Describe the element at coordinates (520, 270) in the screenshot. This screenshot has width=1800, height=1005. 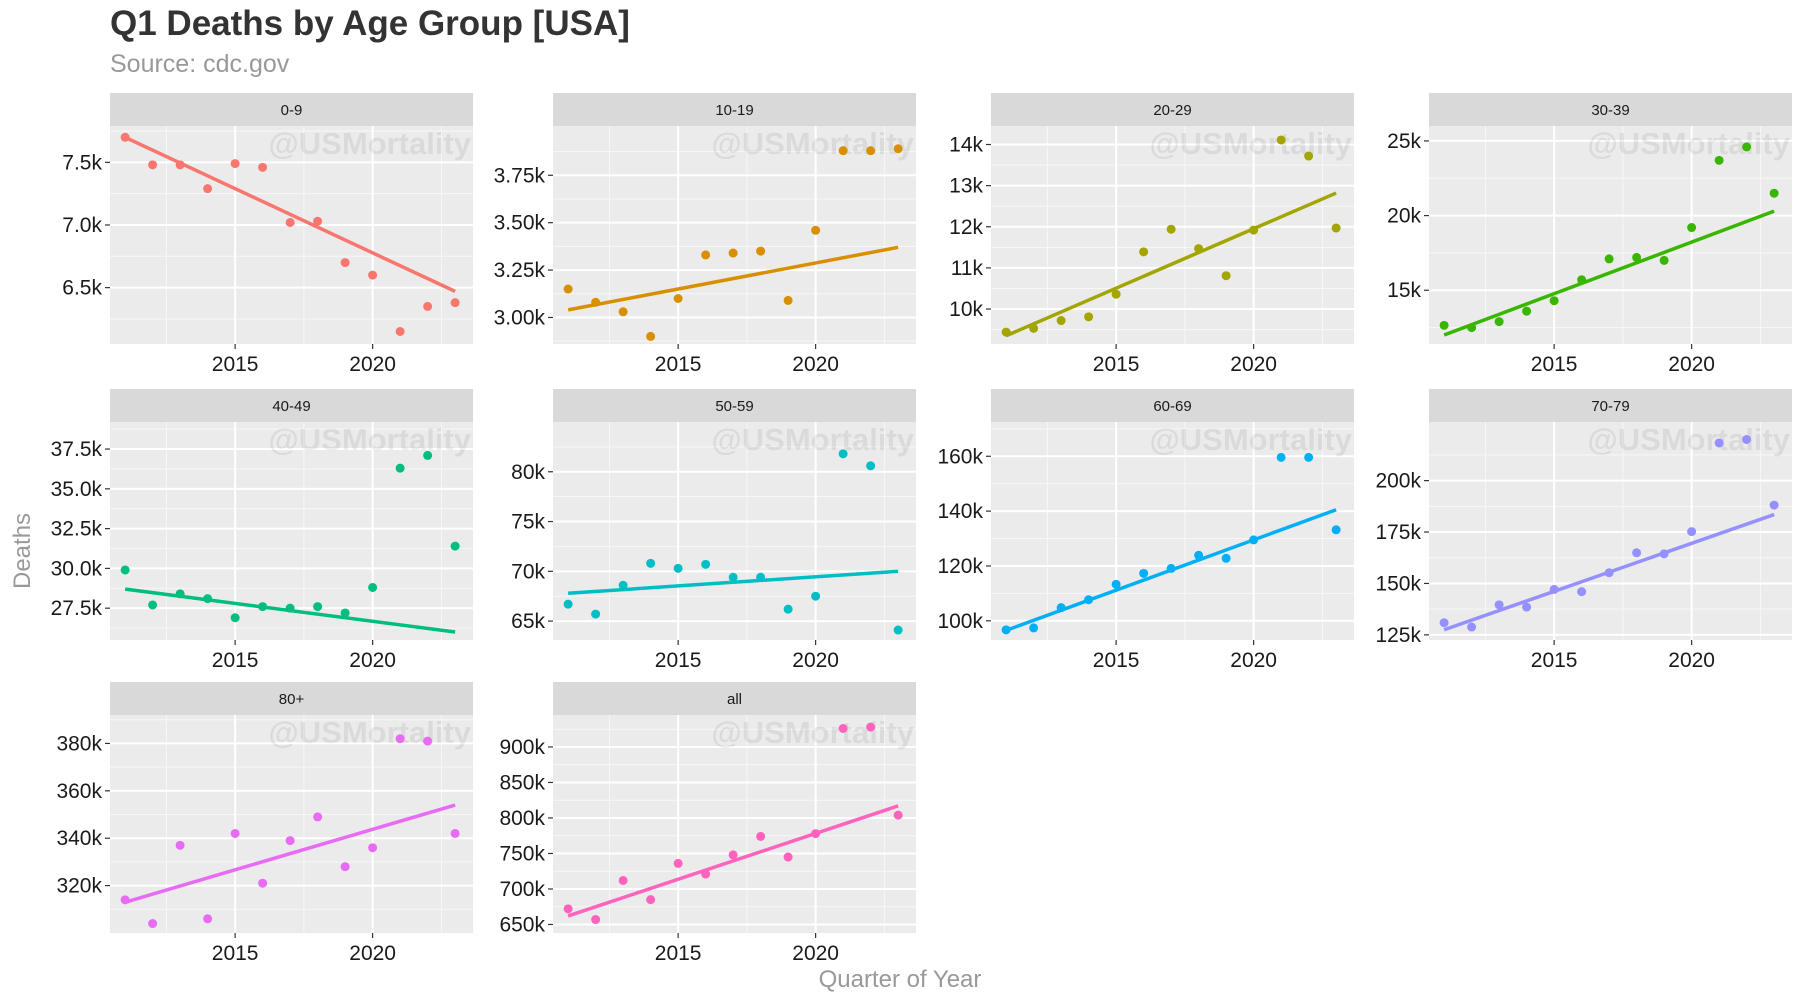
I see `y-tick-label: 3.25k` at that location.